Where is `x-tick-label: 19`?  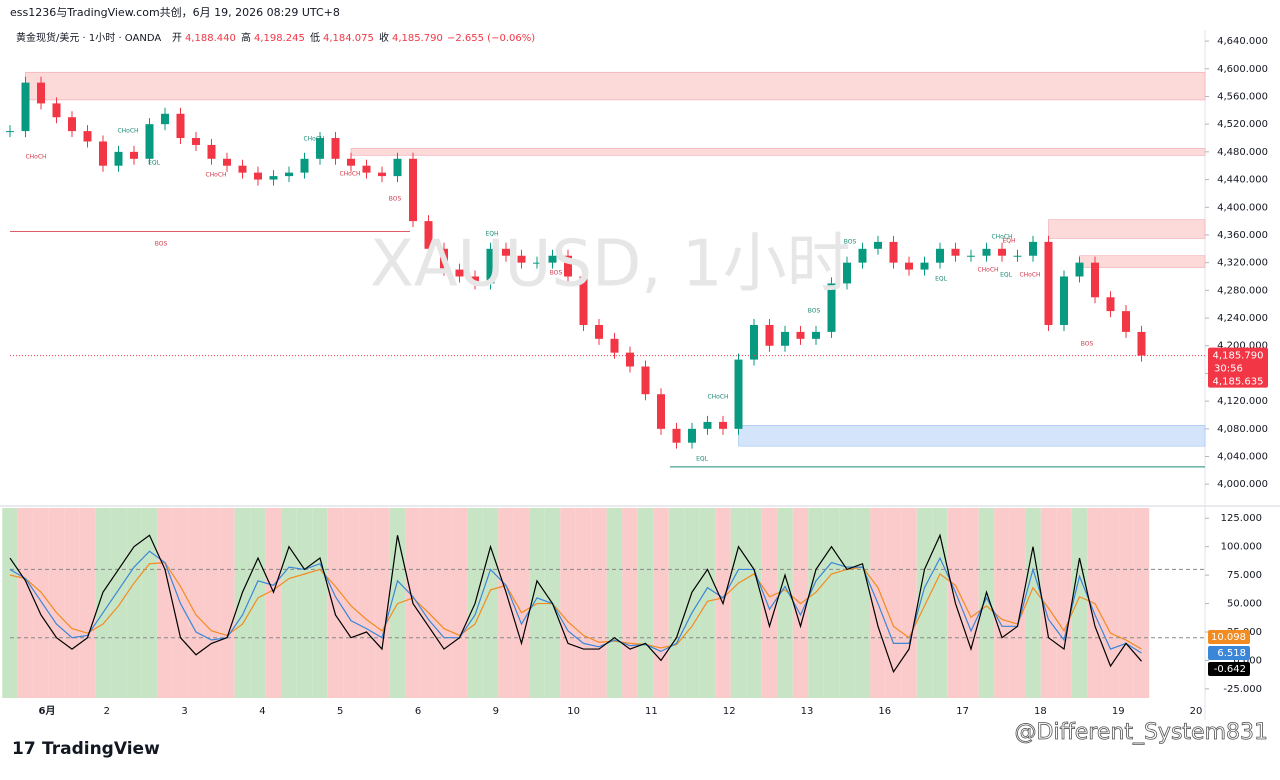
x-tick-label: 19 is located at coordinates (1118, 711).